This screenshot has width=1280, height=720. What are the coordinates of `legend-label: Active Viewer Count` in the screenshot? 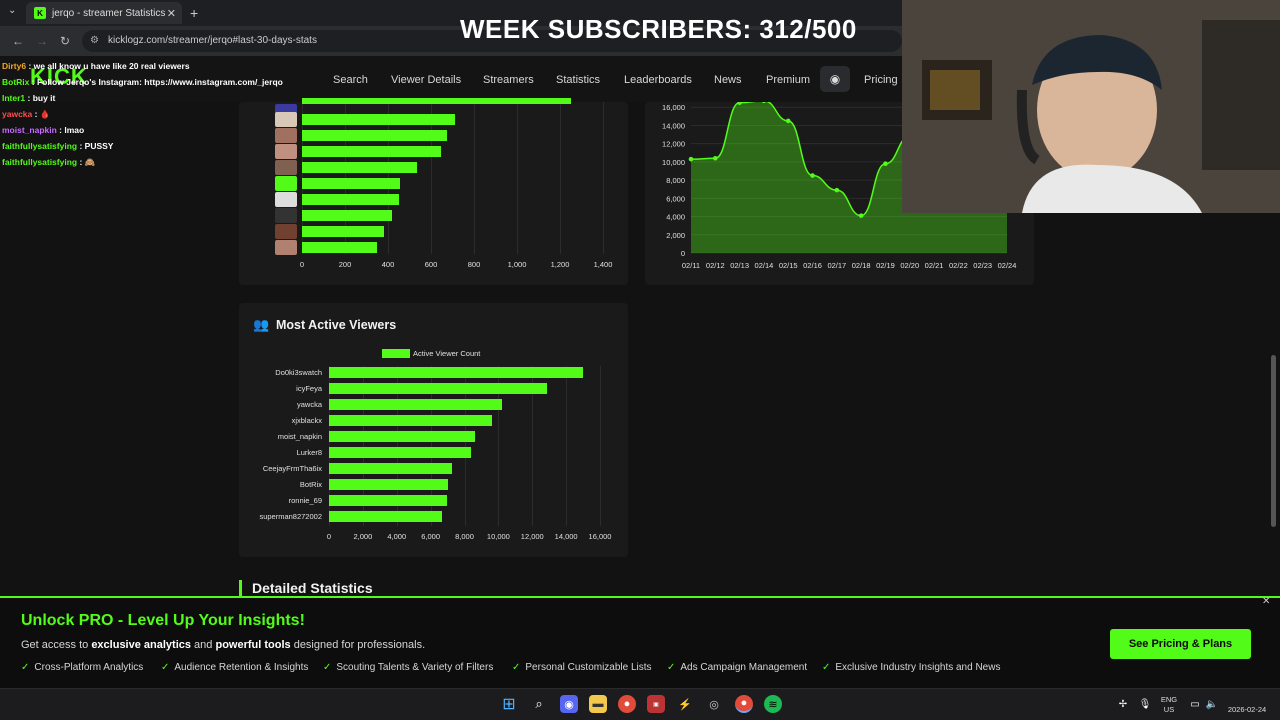 It's located at (447, 353).